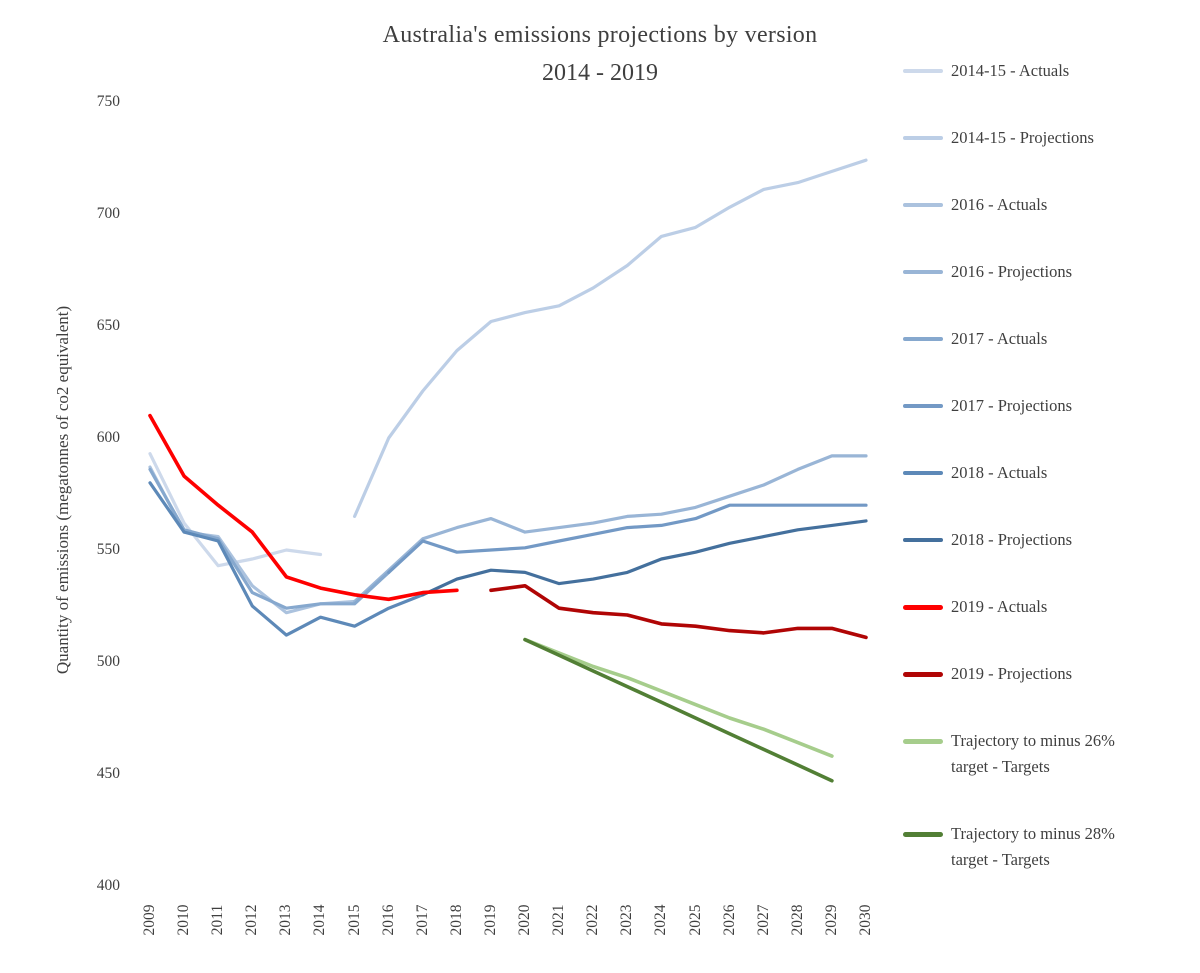  I want to click on x-tick-label: 2030, so click(865, 920).